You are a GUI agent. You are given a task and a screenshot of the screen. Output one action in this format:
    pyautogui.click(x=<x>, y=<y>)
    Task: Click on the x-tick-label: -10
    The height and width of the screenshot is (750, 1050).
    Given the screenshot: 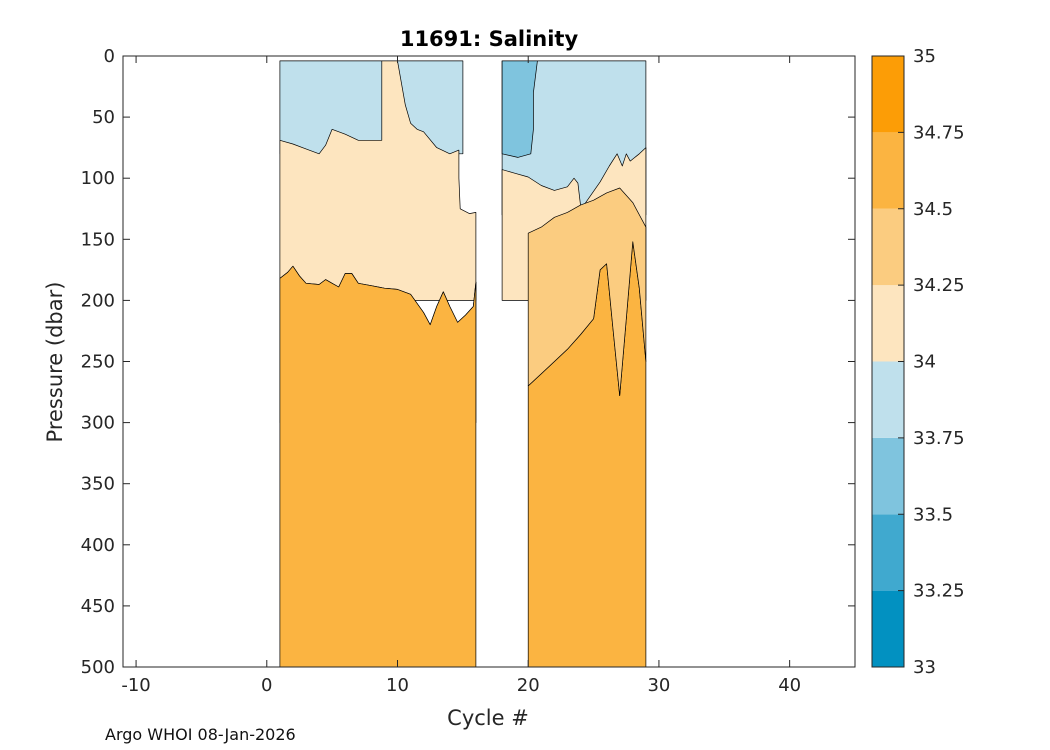 What is the action you would take?
    pyautogui.click(x=135, y=685)
    